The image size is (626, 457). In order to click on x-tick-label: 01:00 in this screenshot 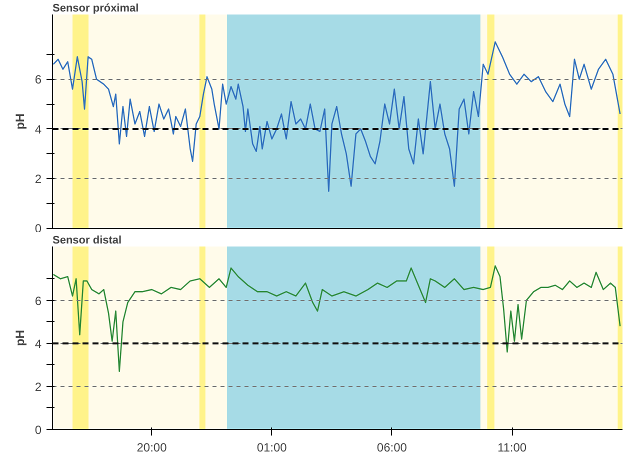, I will do `click(272, 447)`.